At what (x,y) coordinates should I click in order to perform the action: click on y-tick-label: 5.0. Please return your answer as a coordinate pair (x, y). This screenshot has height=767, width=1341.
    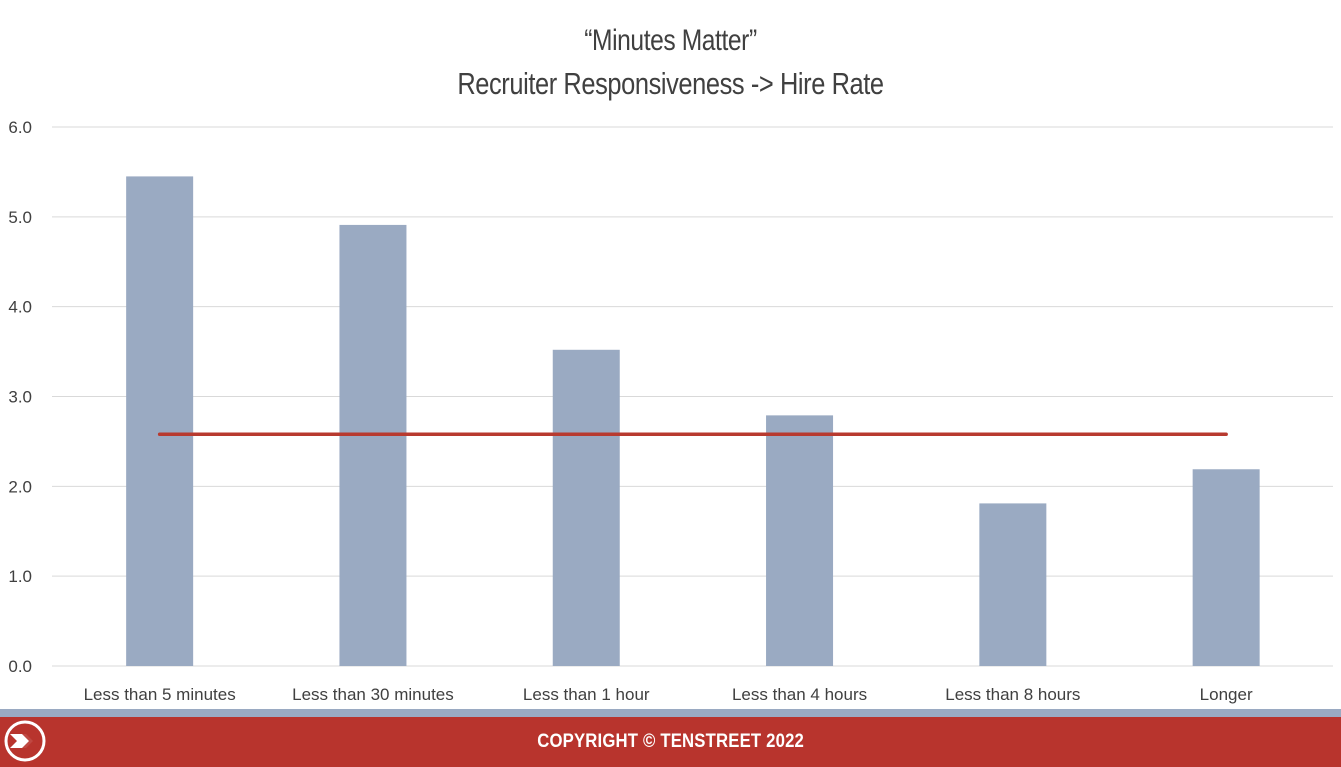
    Looking at the image, I should click on (20, 217).